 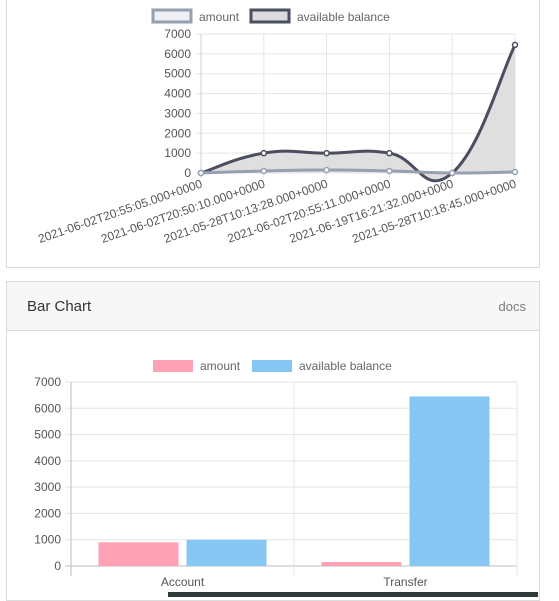 What do you see at coordinates (512, 306) in the screenshot?
I see `docs-link: docs` at bounding box center [512, 306].